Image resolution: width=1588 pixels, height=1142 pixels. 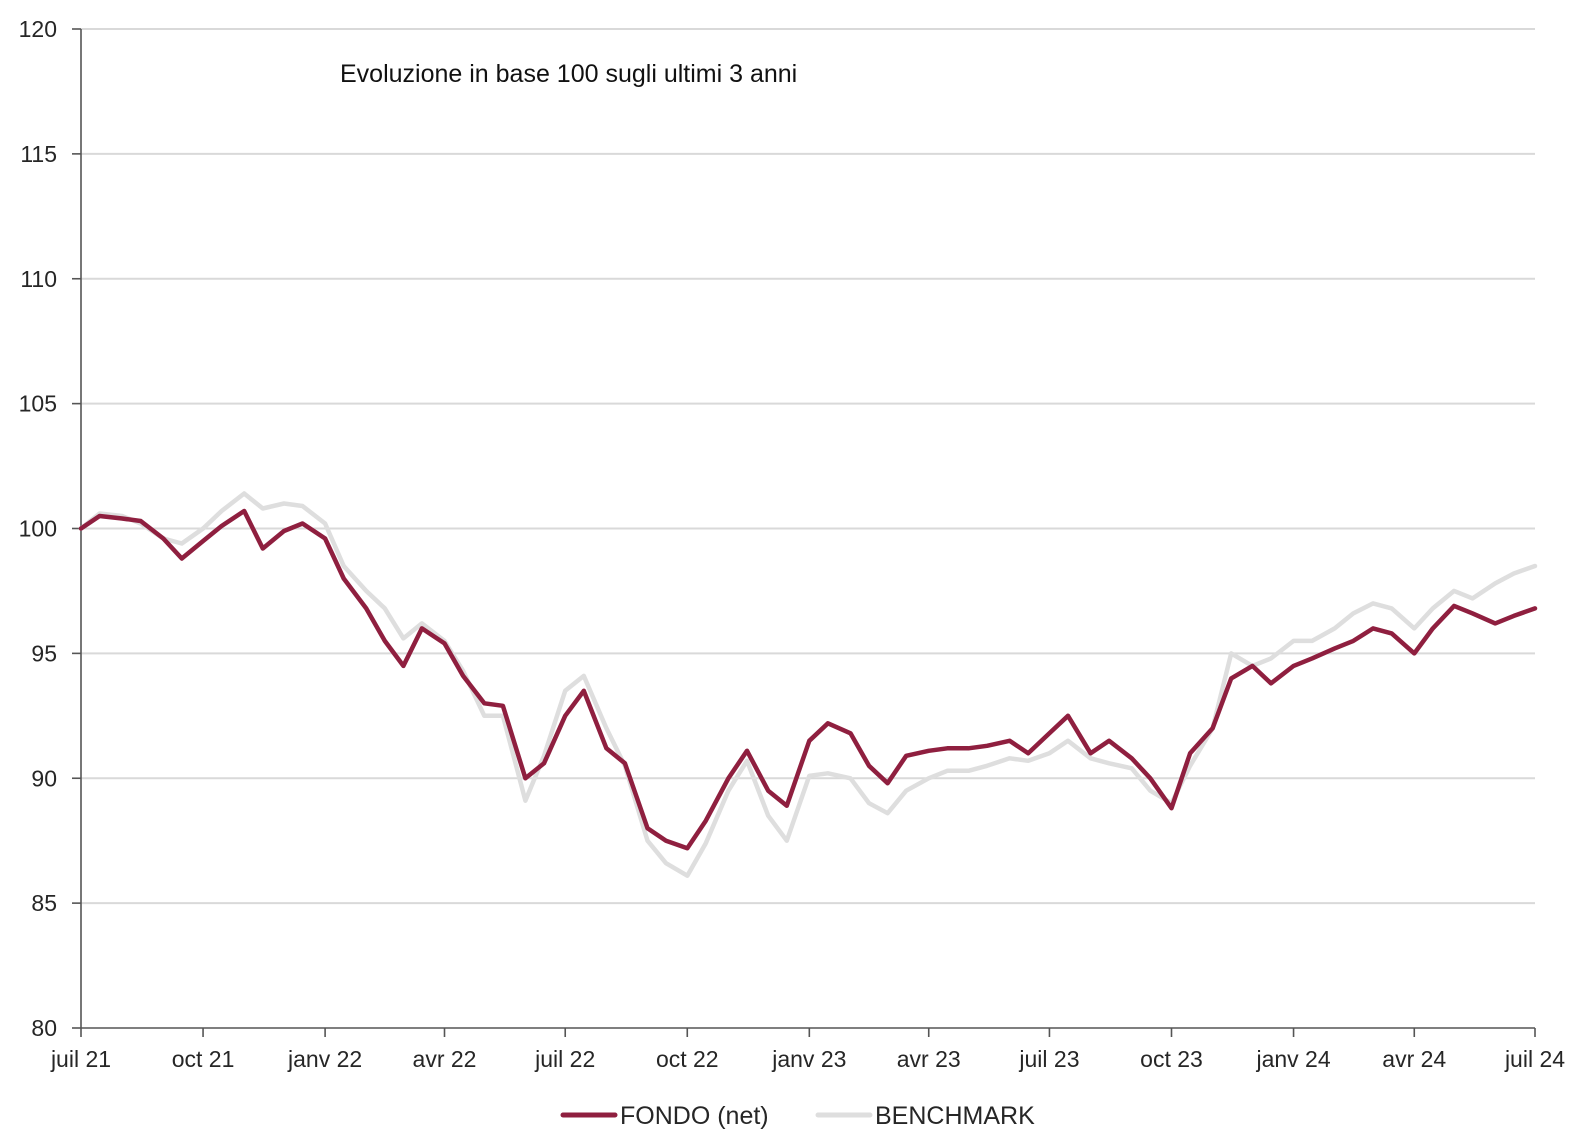 What do you see at coordinates (929, 1059) in the screenshot?
I see `x-tick-label: avr 23` at bounding box center [929, 1059].